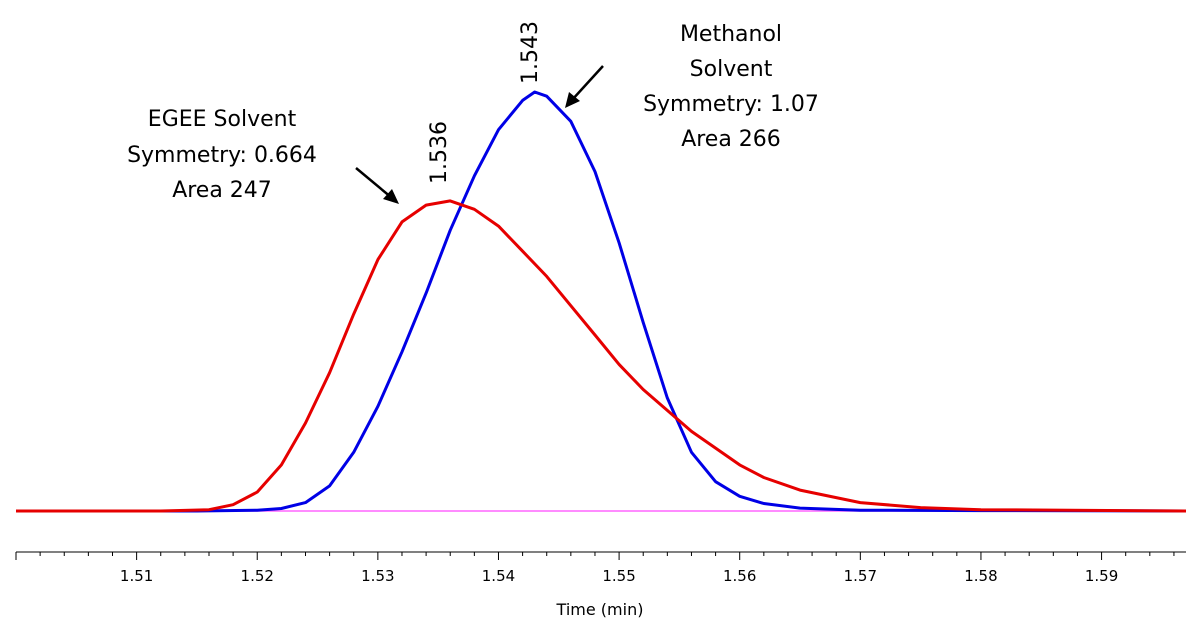 The width and height of the screenshot is (1186, 623). Describe the element at coordinates (595, 556) in the screenshot. I see `x-axis-ticks` at that location.